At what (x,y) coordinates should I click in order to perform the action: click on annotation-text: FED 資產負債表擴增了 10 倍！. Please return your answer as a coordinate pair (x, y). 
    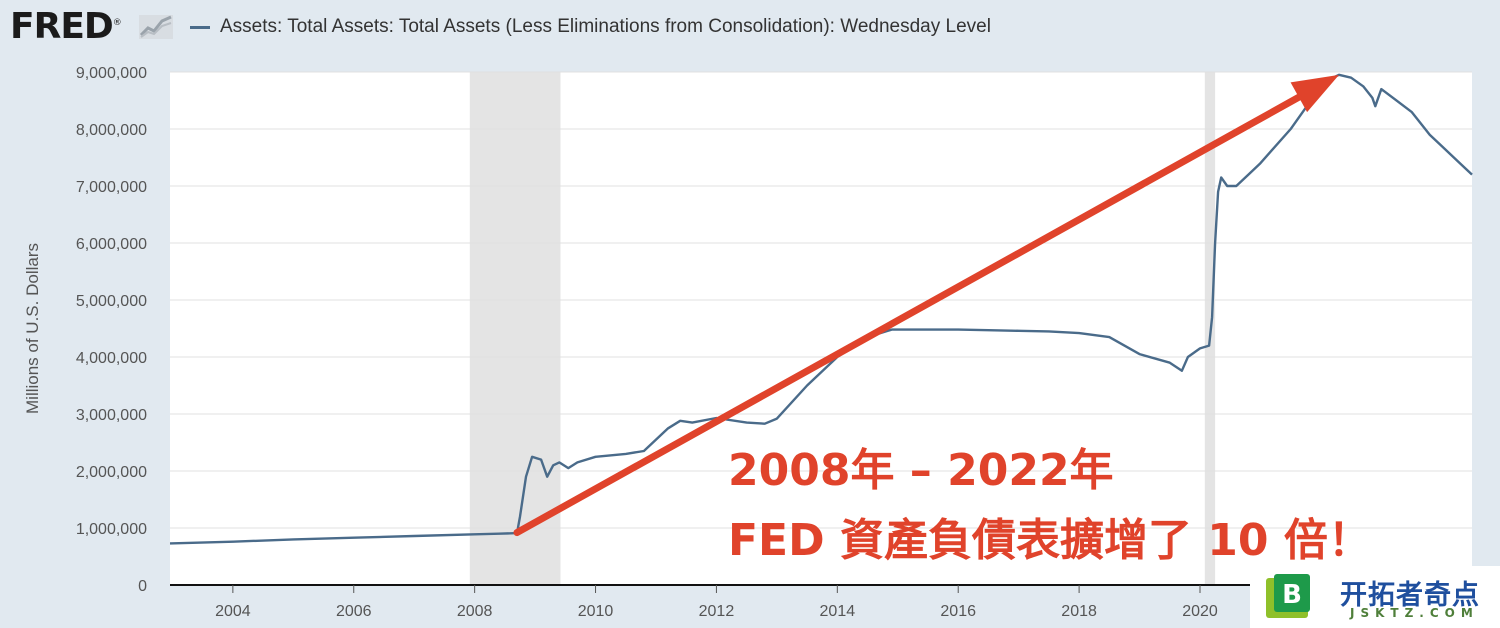
    Looking at the image, I should click on (1050, 540).